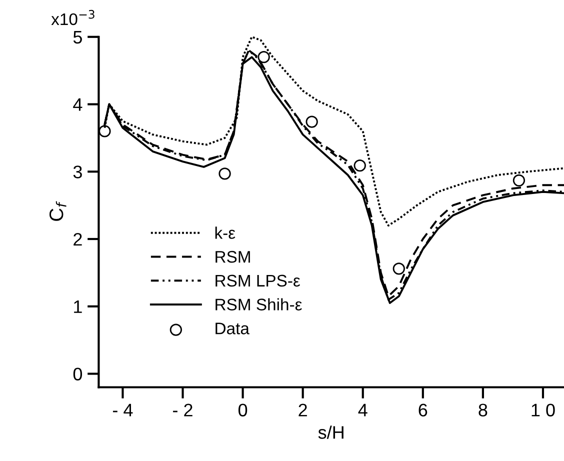 Image resolution: width=564 pixels, height=461 pixels. Describe the element at coordinates (483, 410) in the screenshot. I see `x-tick-label: 8` at that location.